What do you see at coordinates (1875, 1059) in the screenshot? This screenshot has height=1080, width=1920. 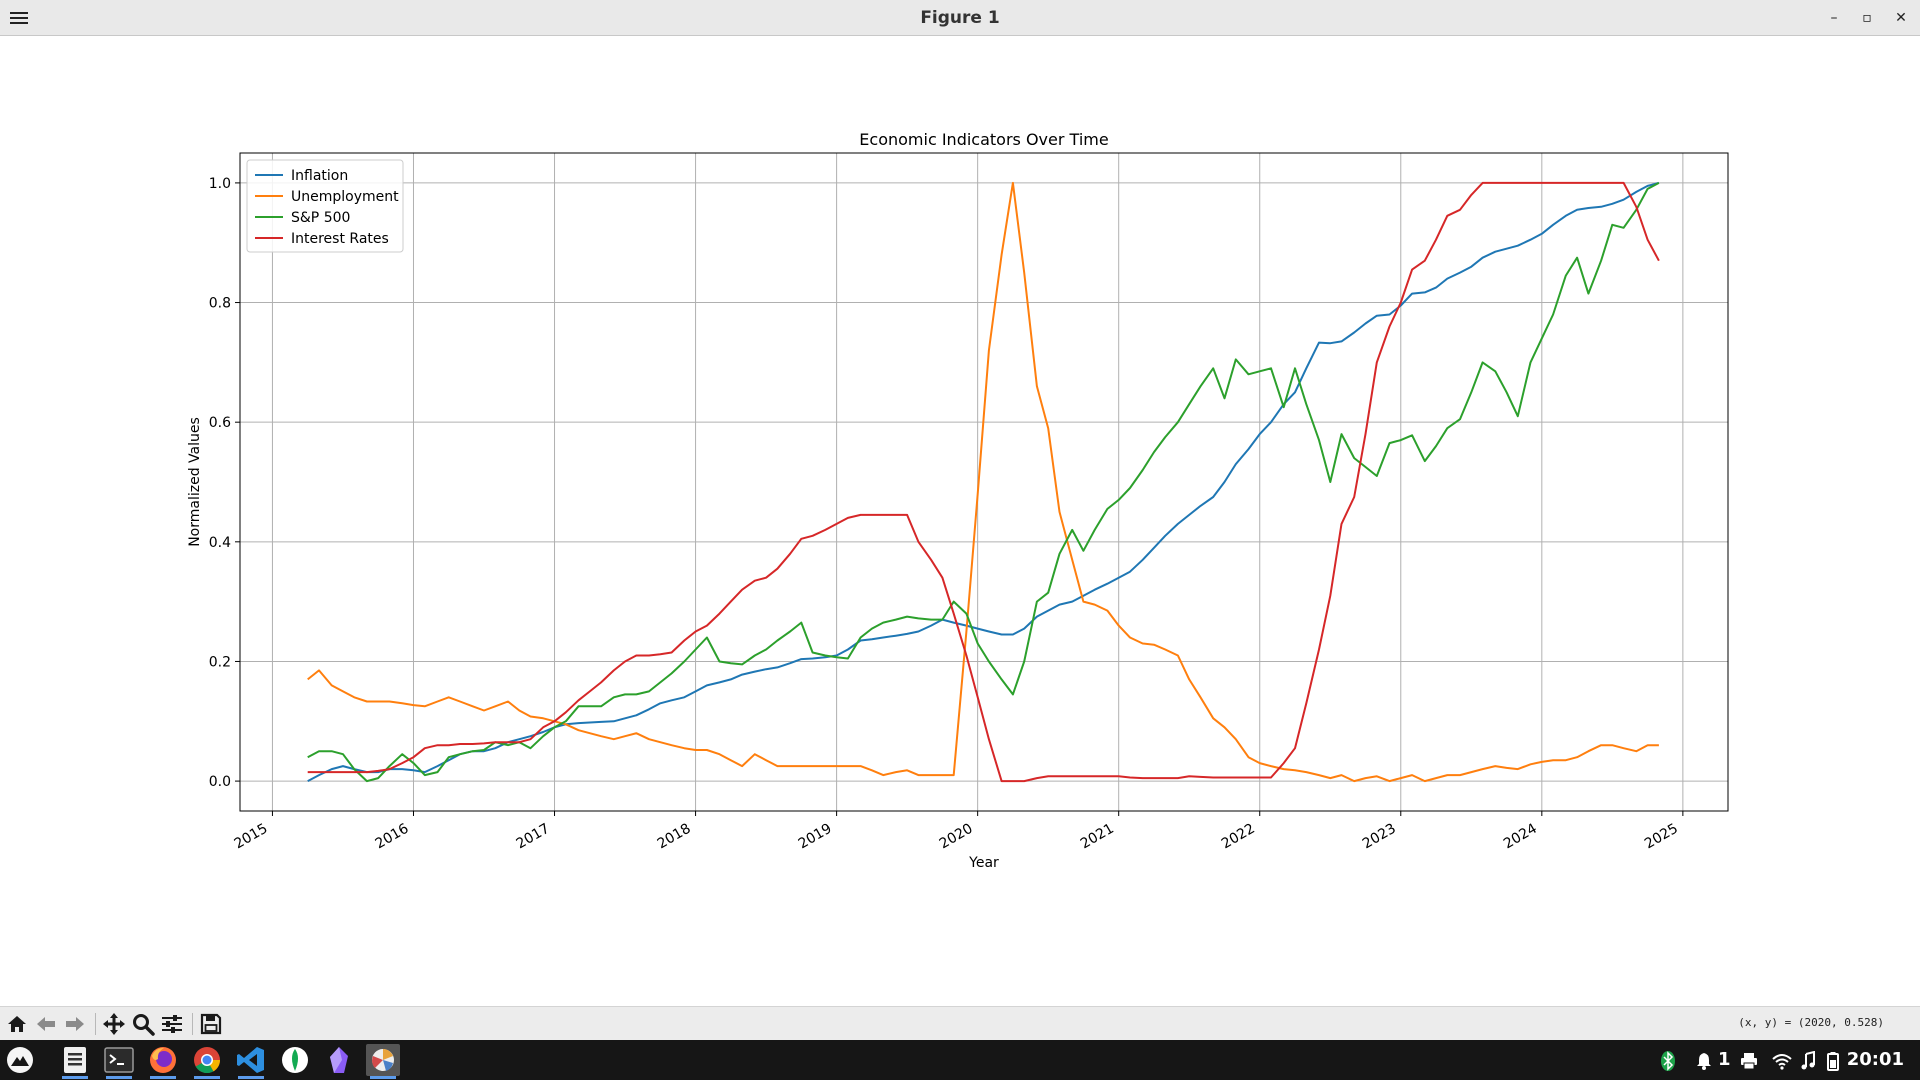 I see `clock: 20:01` at bounding box center [1875, 1059].